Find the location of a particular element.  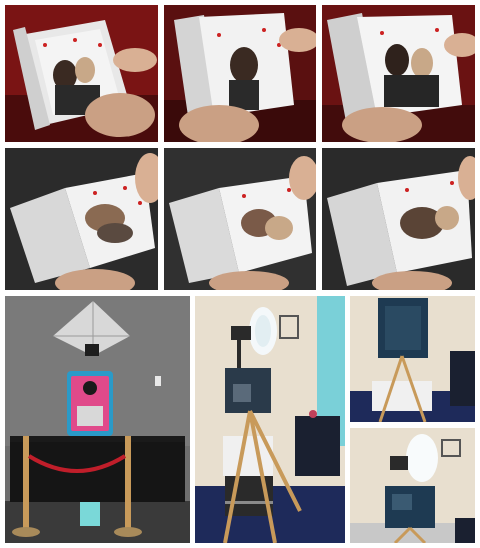

photo-tile-booth-ring-light-back is located at coordinates (412, 485).